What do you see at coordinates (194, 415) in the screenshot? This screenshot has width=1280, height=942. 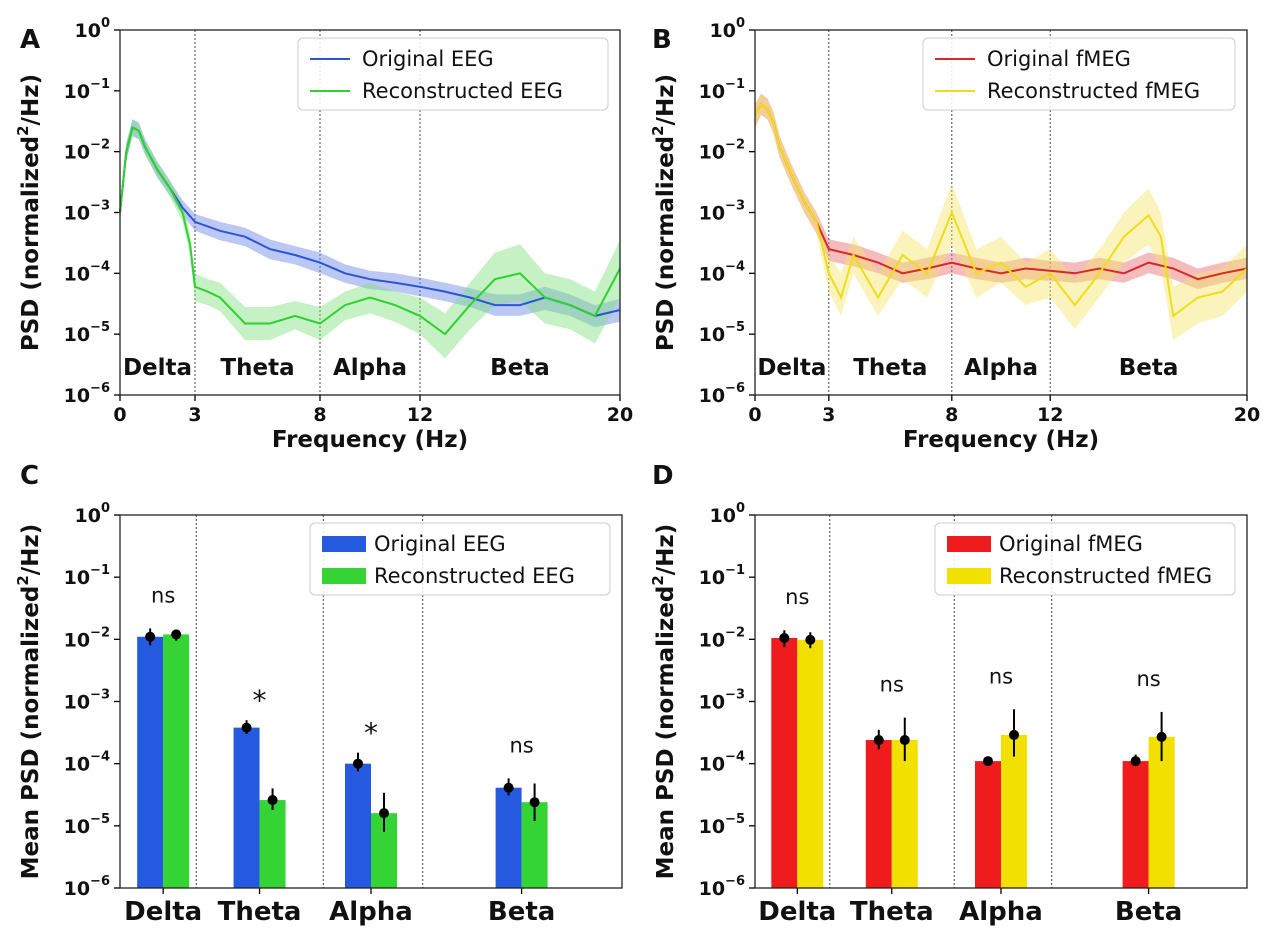 I see `x-tick-label: 3` at bounding box center [194, 415].